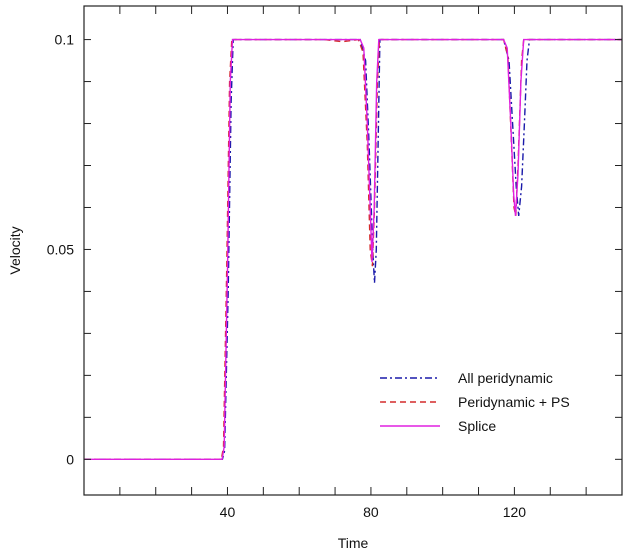 The image size is (625, 556). I want to click on legend-label: Splice, so click(477, 426).